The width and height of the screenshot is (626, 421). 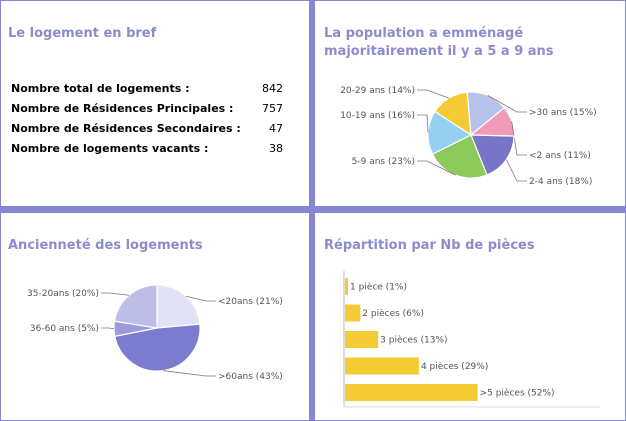 What do you see at coordinates (100, 88) in the screenshot?
I see `stat-label: Nombre total de logements :` at bounding box center [100, 88].